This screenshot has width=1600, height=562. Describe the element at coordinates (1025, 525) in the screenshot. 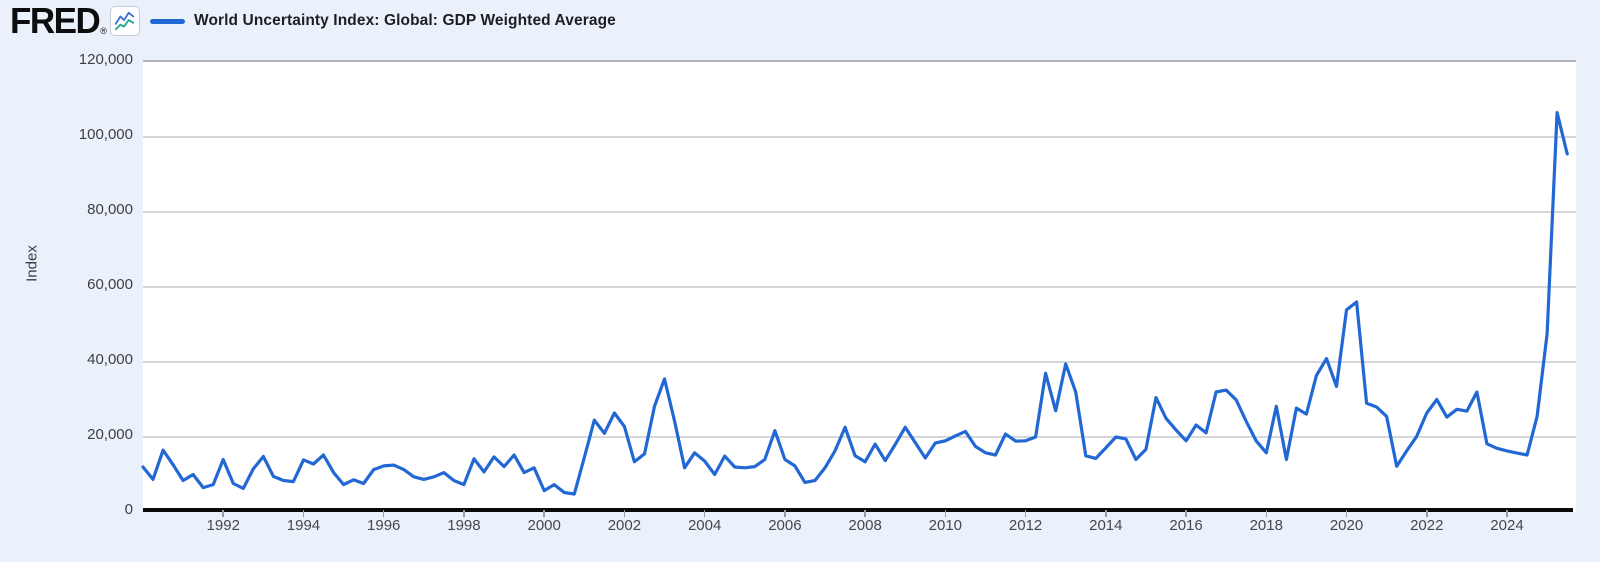

I see `x-tick-label: 2012` at that location.